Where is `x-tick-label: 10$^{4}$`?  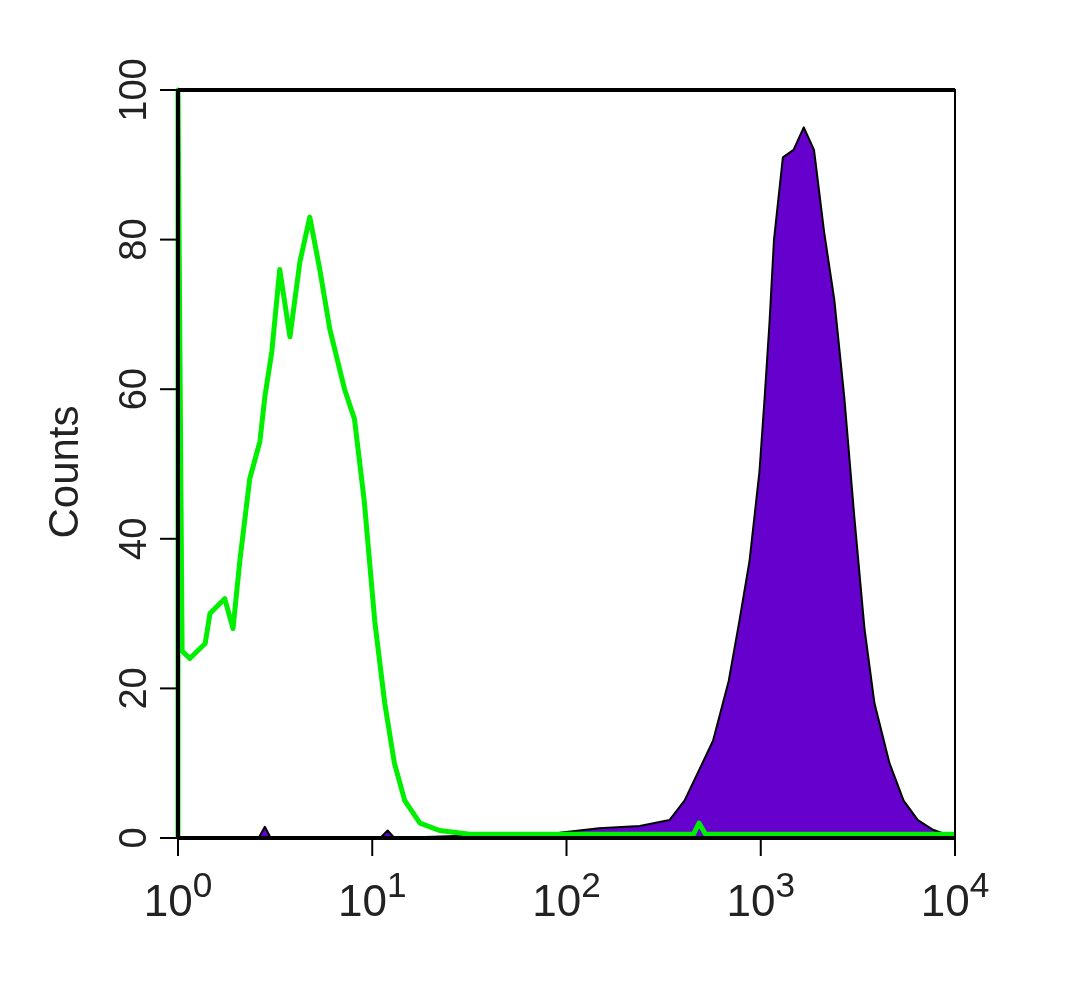 x-tick-label: 10$^{4}$ is located at coordinates (955, 894).